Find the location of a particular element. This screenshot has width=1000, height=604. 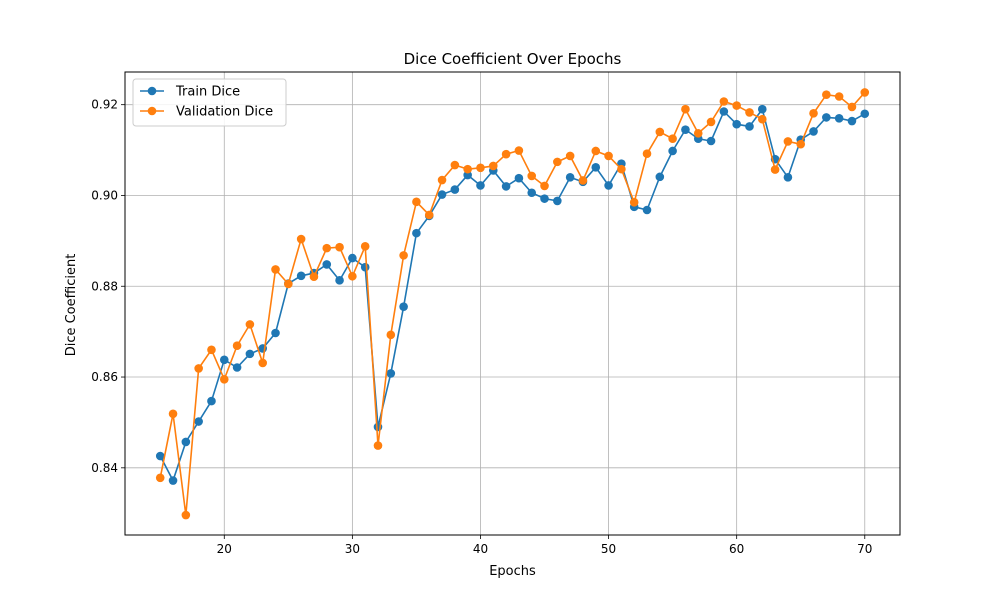

y-tick-label: 0.84 is located at coordinates (104, 468).